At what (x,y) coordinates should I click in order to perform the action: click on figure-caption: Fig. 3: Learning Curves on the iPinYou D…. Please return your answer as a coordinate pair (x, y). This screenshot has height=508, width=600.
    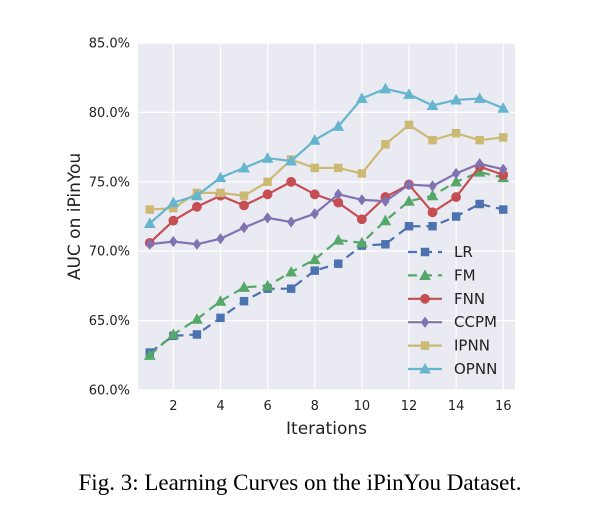
    Looking at the image, I should click on (300, 482).